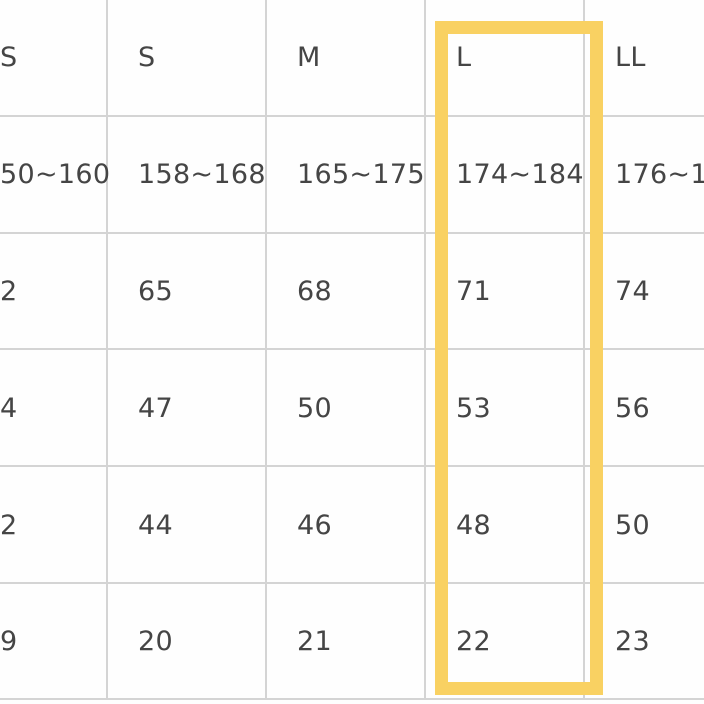 The image size is (704, 704). I want to click on table-cell: 47, so click(155, 408).